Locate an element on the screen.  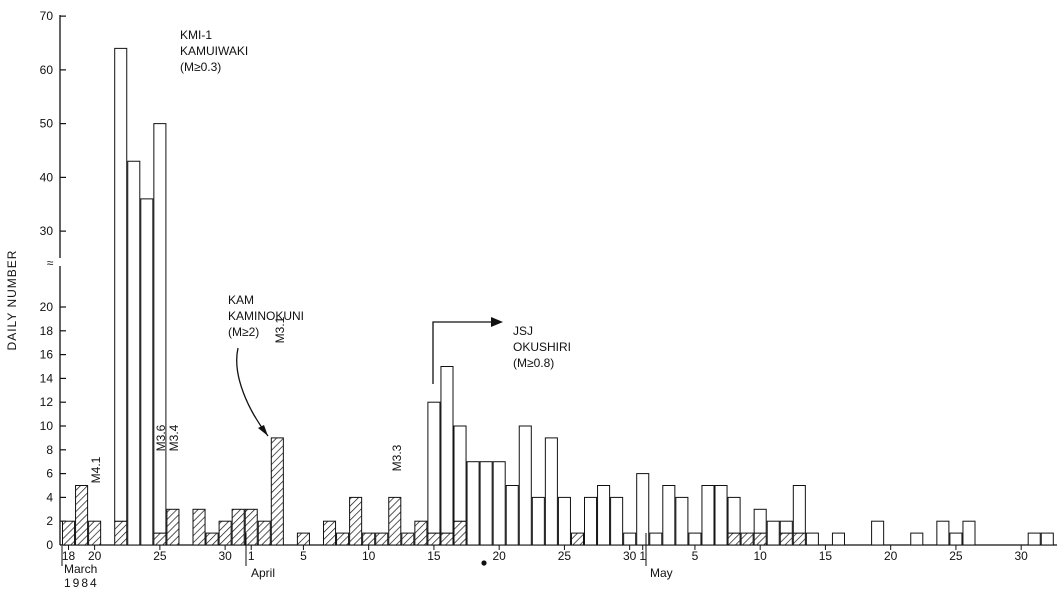
station-label-okushiri: JSJ OKUSHIRI (M≥0.8) is located at coordinates (542, 347).